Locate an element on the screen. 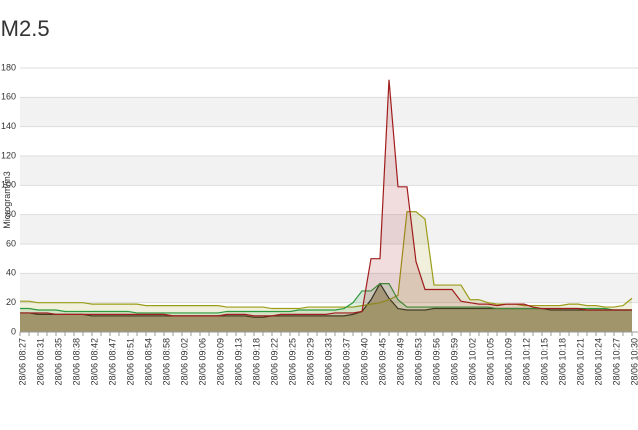 This screenshot has width=638, height=430. series-area is located at coordinates (326, 307).